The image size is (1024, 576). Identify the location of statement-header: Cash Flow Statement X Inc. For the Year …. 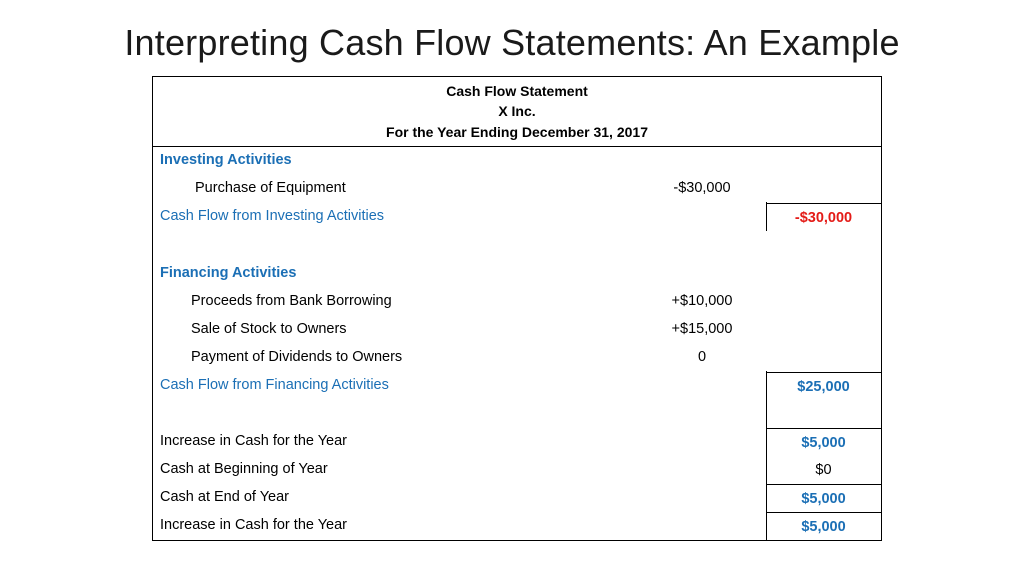
(517, 112).